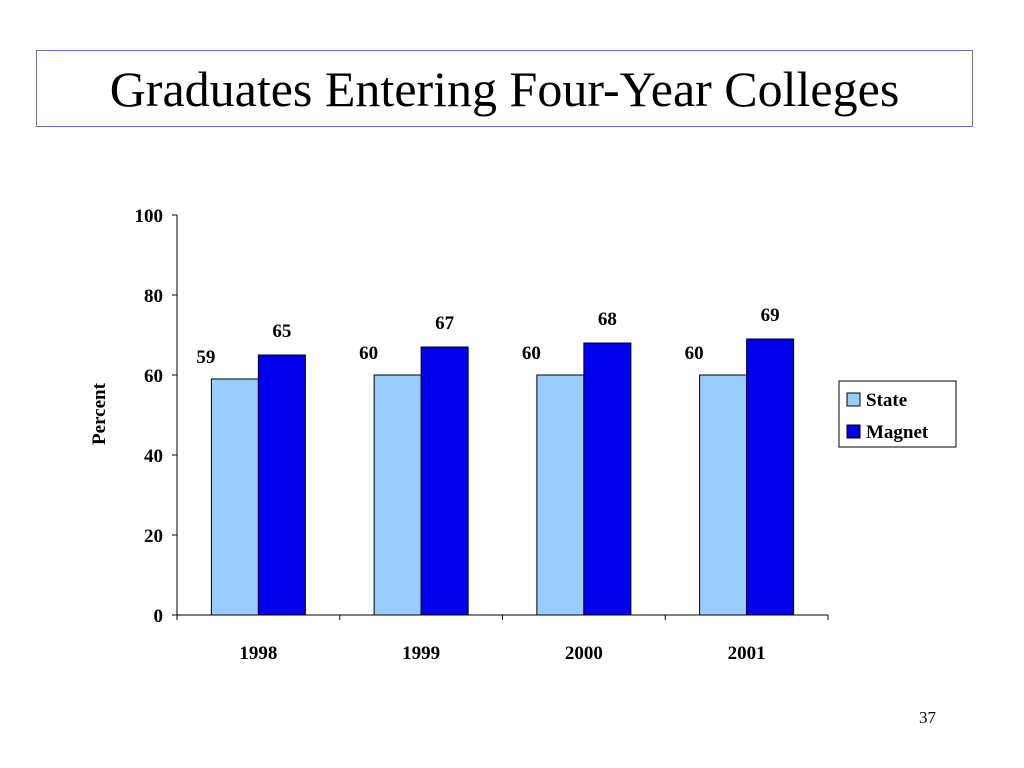 This screenshot has width=1024, height=768. Describe the element at coordinates (927, 717) in the screenshot. I see `page-number: 37` at that location.